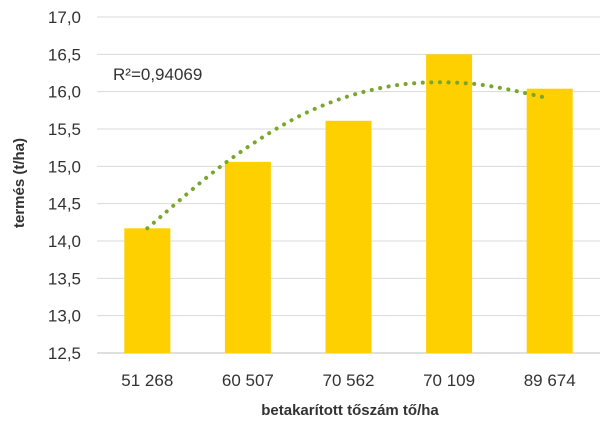 Image resolution: width=602 pixels, height=421 pixels. Describe the element at coordinates (350, 410) in the screenshot. I see `x-axis-title: betakarított tőszám tő/ha` at that location.